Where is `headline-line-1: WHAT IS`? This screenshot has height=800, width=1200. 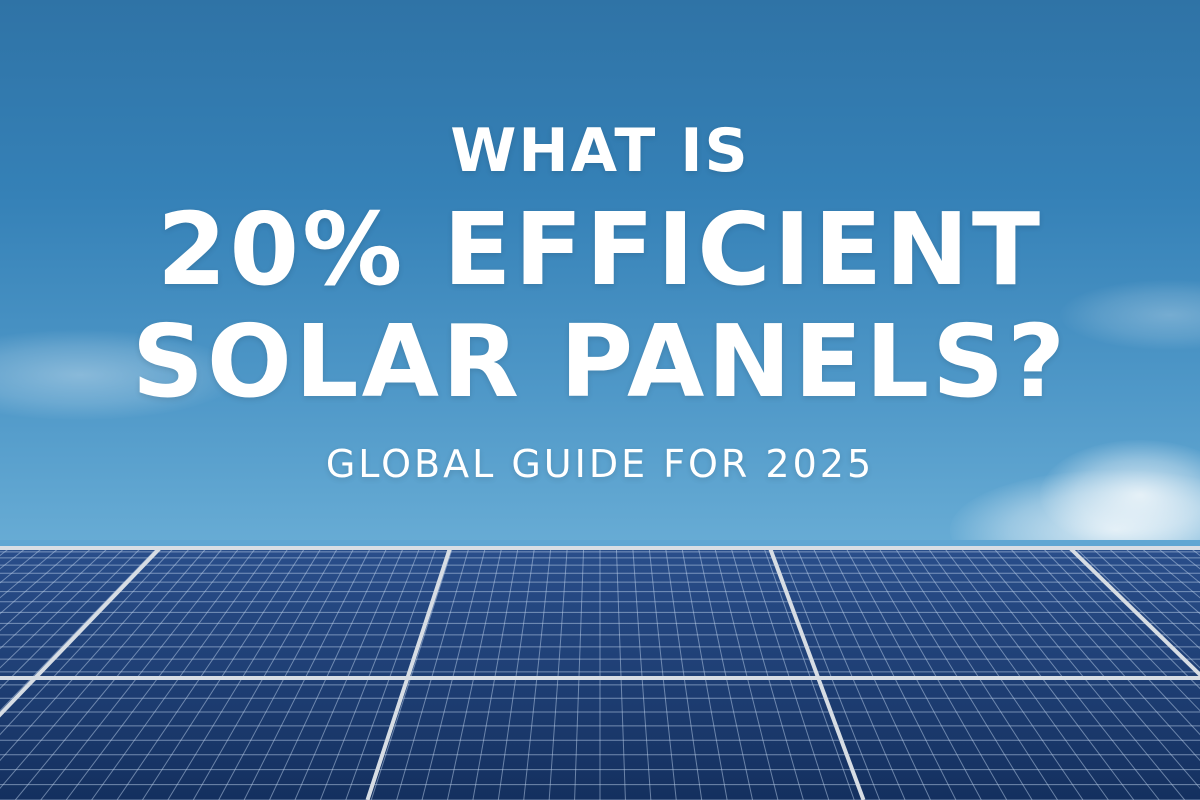
headline-line-1: WHAT IS is located at coordinates (600, 151).